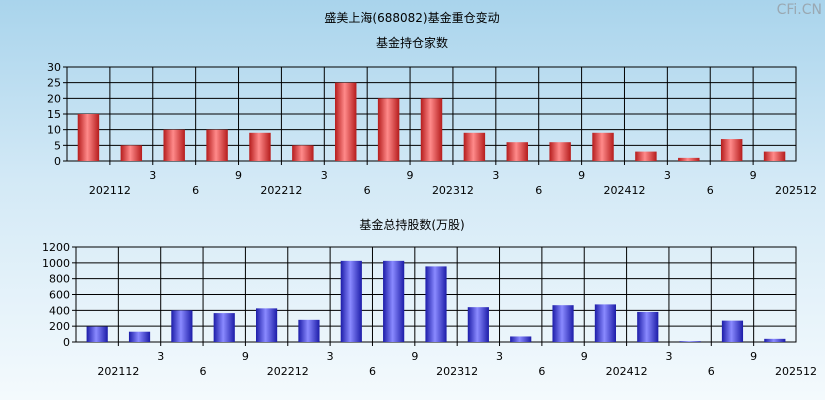  I want to click on chart2-x-tick-label: 202312, so click(457, 371).